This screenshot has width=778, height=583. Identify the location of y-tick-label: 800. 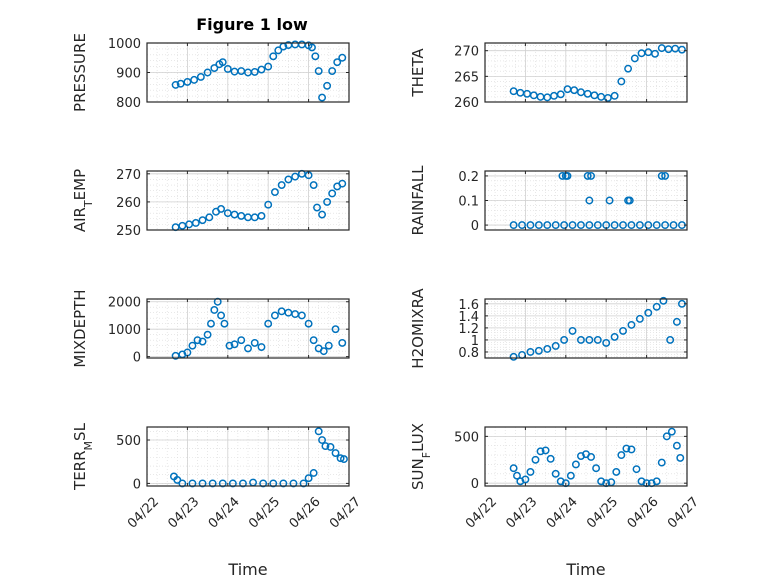
(128, 103).